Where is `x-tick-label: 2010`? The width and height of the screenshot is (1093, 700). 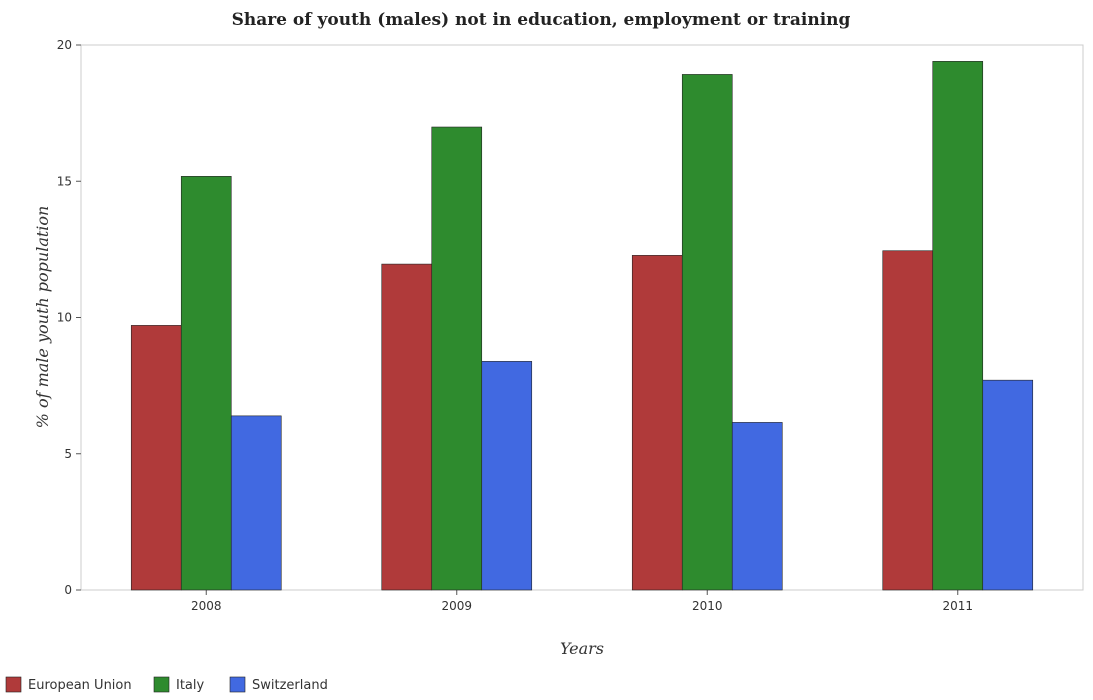
x-tick-label: 2010 is located at coordinates (707, 606).